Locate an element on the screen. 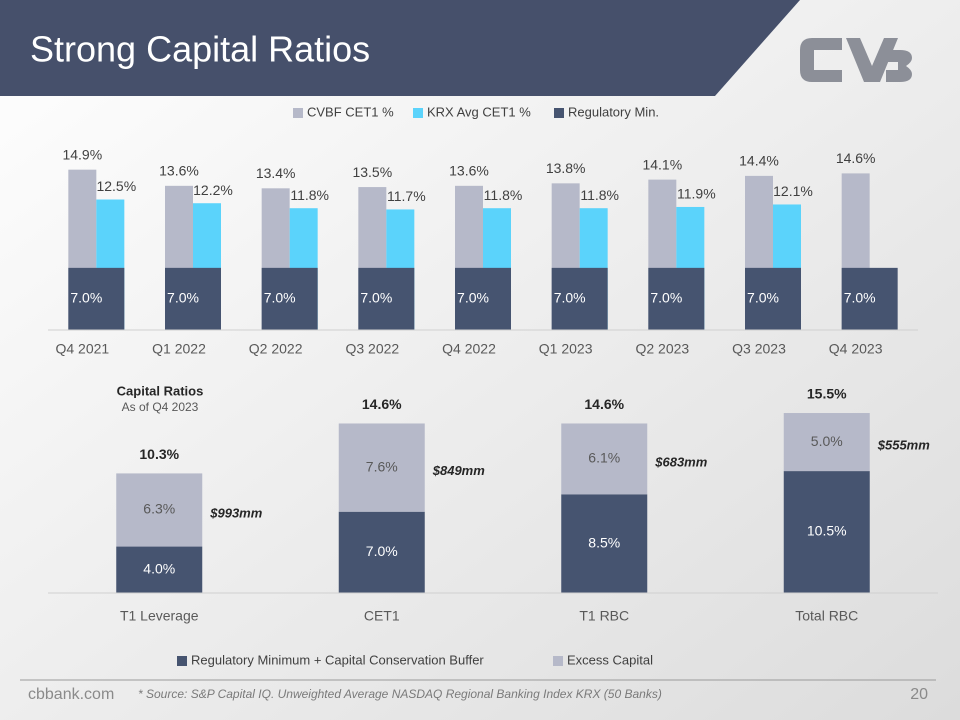 Image resolution: width=960 pixels, height=720 pixels. slide-title: Strong Capital Ratios is located at coordinates (200, 49).